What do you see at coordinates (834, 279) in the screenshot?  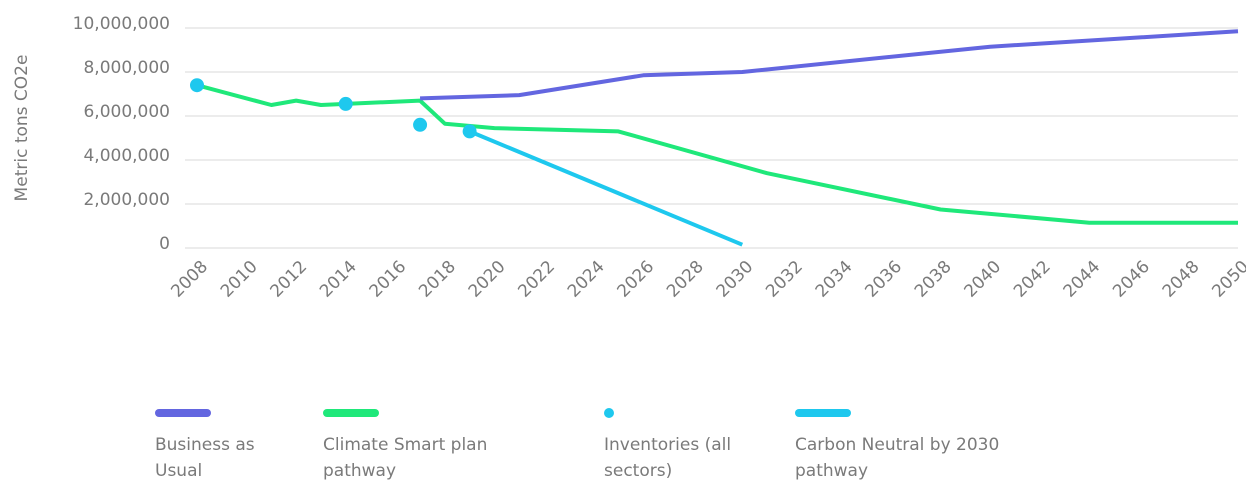 I see `x-tick-label: 2034` at bounding box center [834, 279].